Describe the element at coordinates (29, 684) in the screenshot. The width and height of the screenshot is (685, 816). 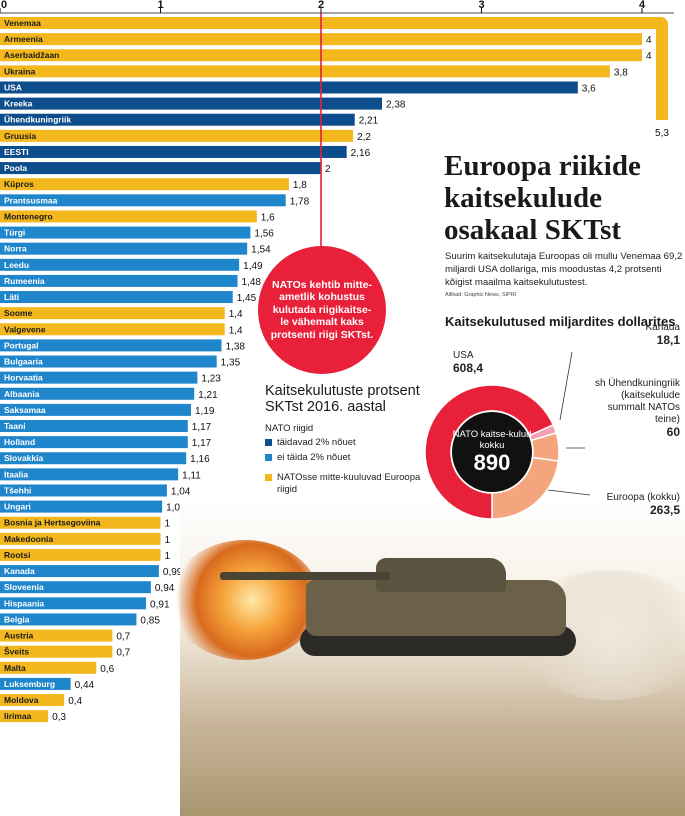
I see `bar-category-label: Luksemburg` at that location.